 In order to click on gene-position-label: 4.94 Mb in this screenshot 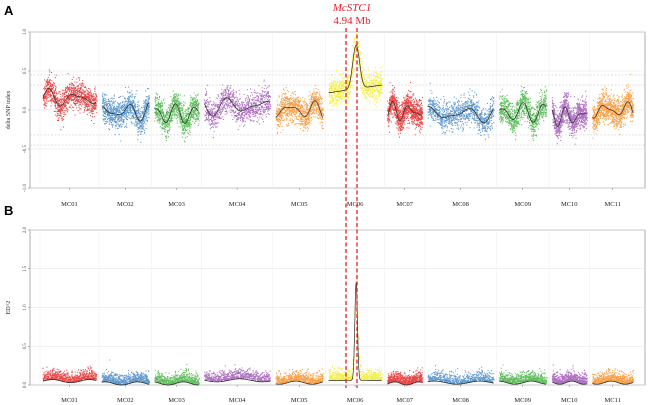, I will do `click(352, 21)`.